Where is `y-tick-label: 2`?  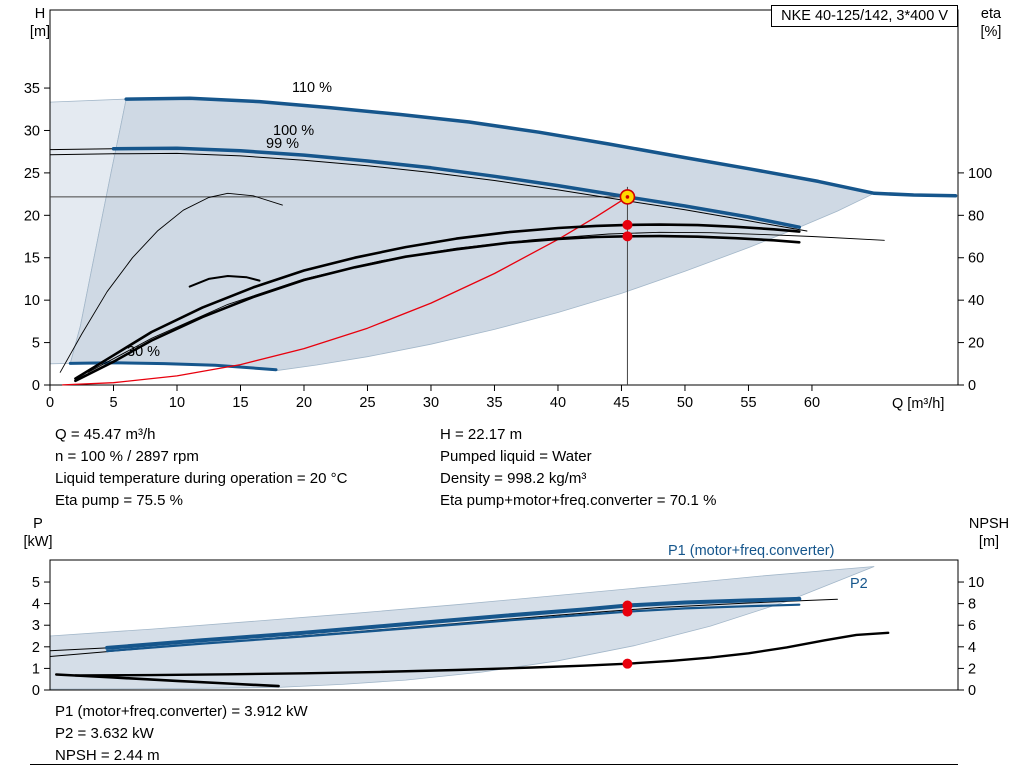 y-tick-label: 2 is located at coordinates (36, 648).